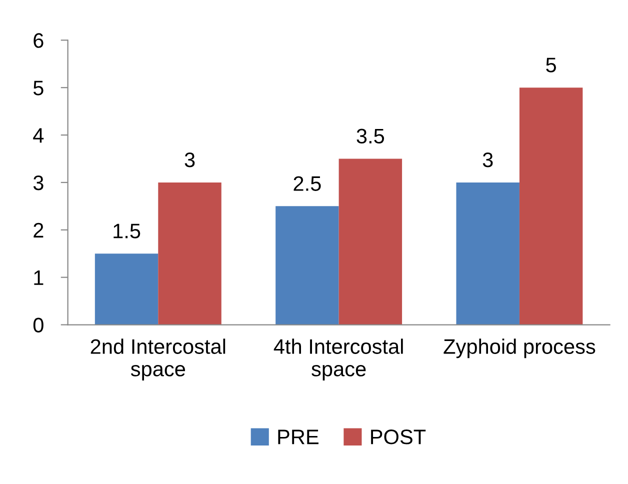 Image resolution: width=628 pixels, height=484 pixels. I want to click on y-tick-label: 3, so click(38, 182).